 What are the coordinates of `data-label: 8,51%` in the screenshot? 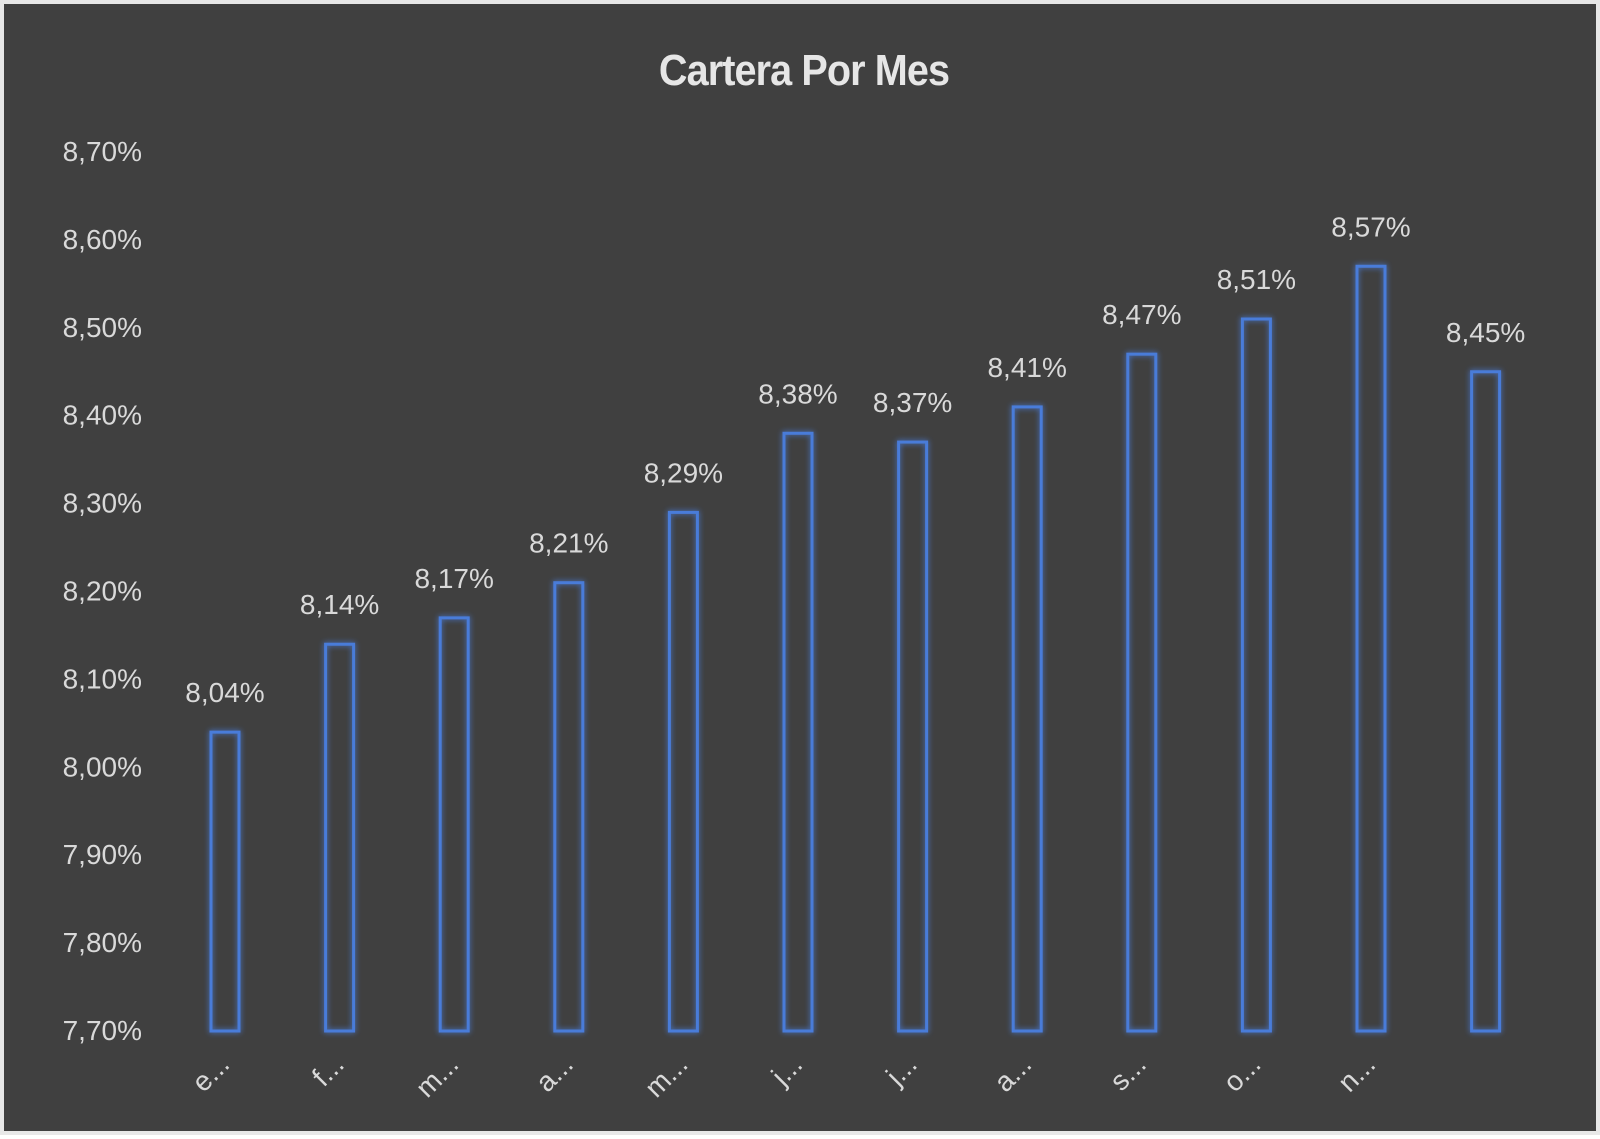 It's located at (1256, 279).